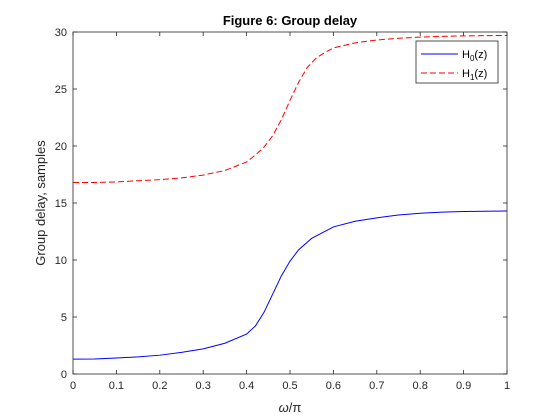  Describe the element at coordinates (203, 386) in the screenshot. I see `x-tick-label: 0.3` at that location.